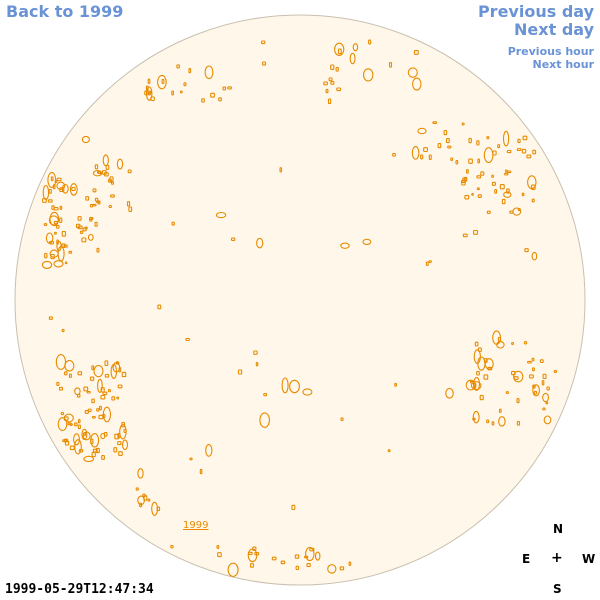 The width and height of the screenshot is (600, 600). Describe the element at coordinates (554, 29) in the screenshot. I see `next-day-link: Next day` at that location.